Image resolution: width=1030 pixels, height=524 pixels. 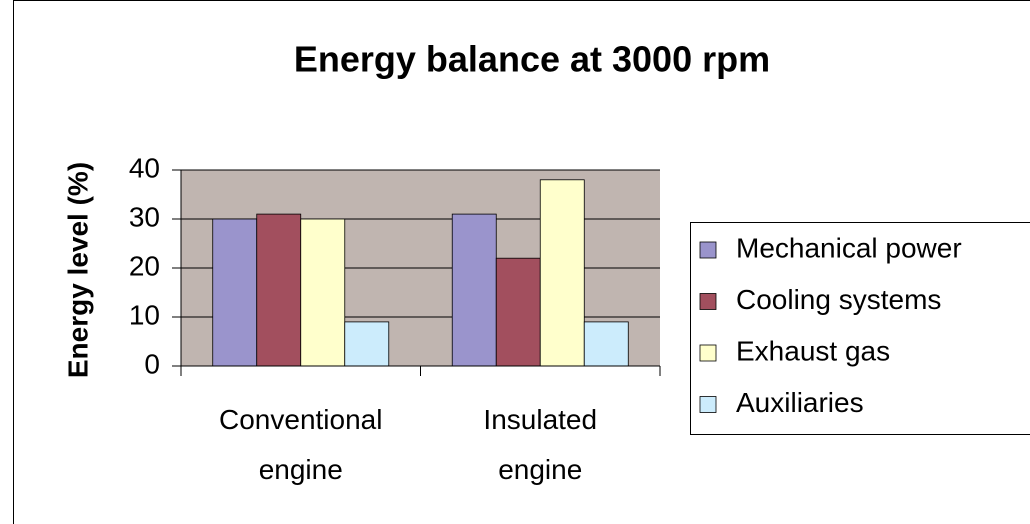 I want to click on x-tick-label: Conventional engine, so click(x=301, y=444).